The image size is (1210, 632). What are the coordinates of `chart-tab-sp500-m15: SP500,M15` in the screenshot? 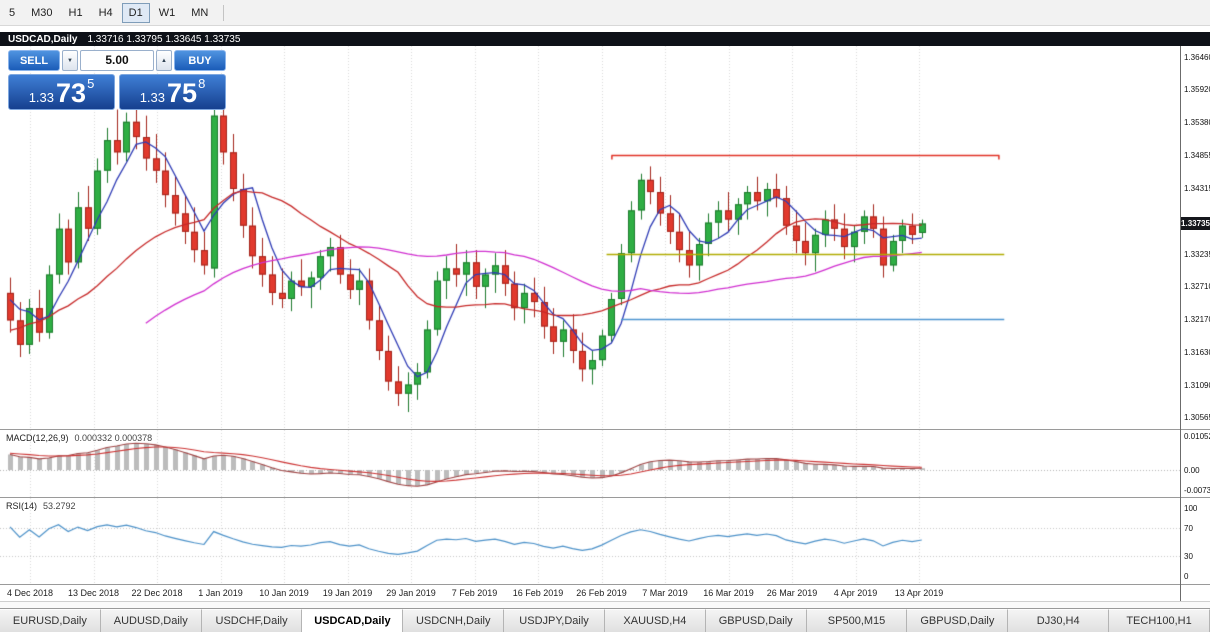 It's located at (857, 620).